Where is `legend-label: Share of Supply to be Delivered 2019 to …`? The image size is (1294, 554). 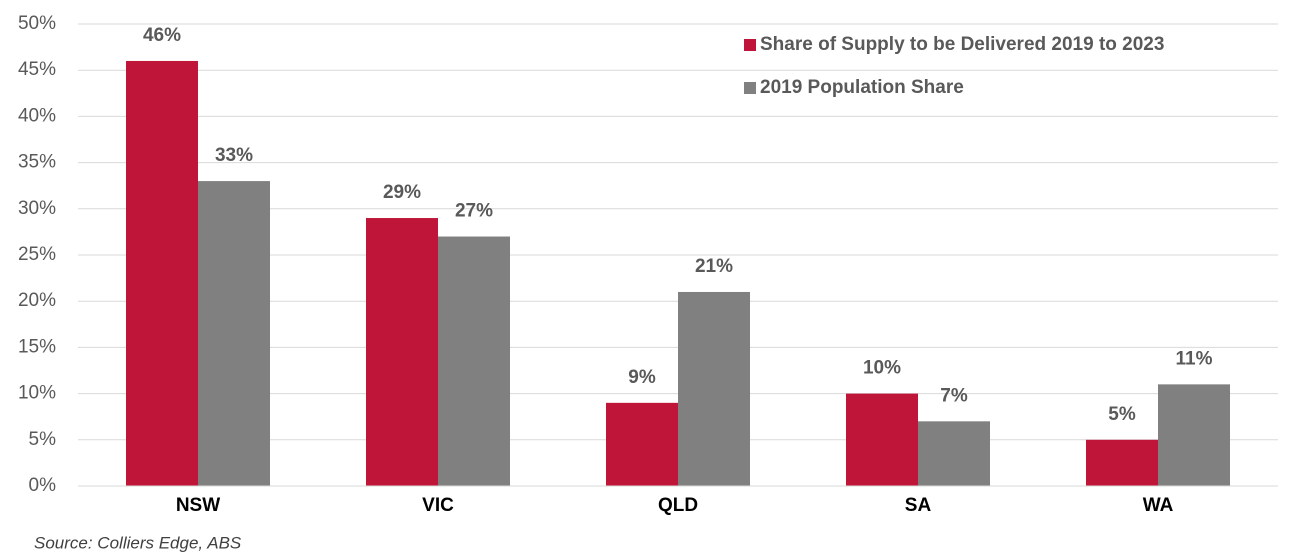
legend-label: Share of Supply to be Delivered 2019 to … is located at coordinates (962, 44).